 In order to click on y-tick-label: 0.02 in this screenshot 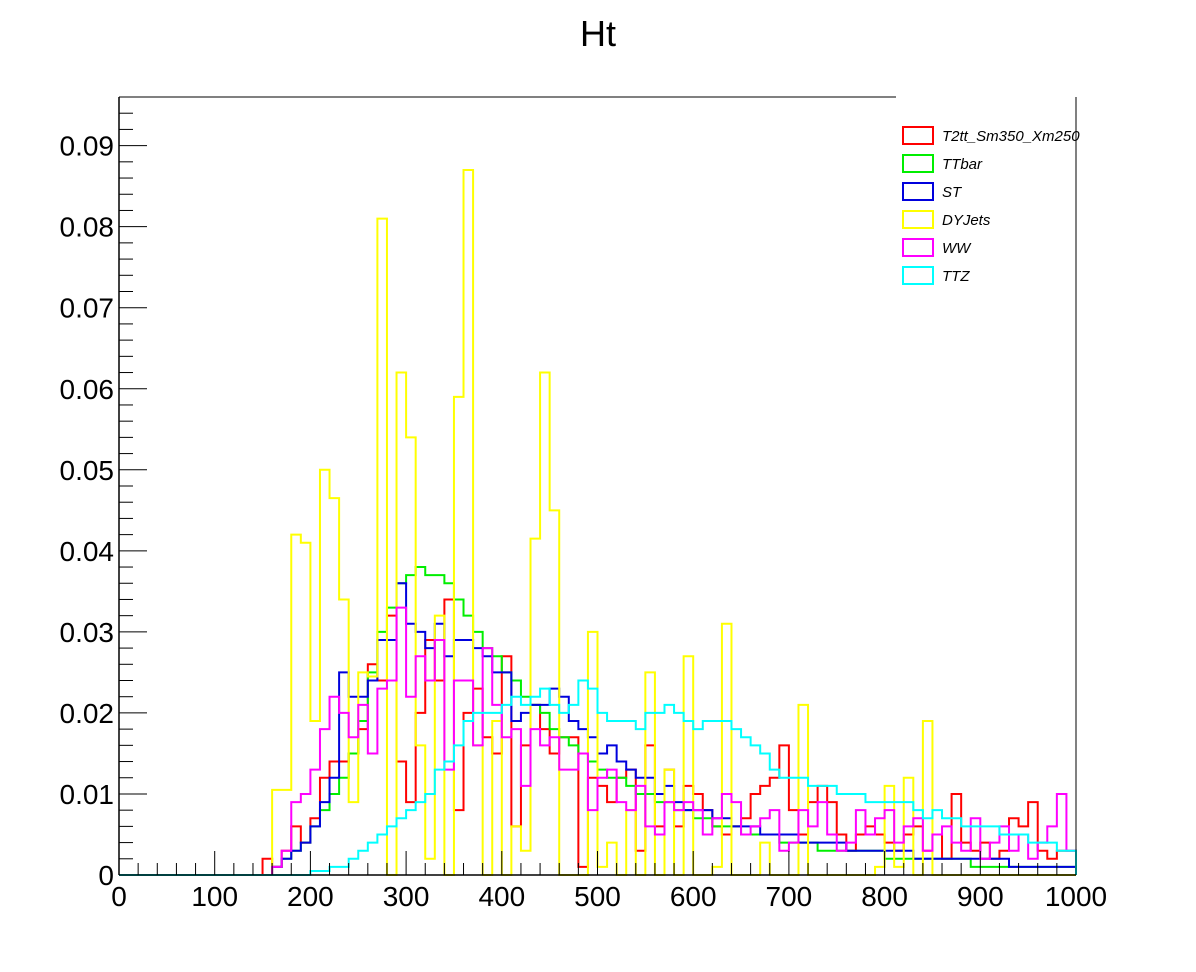, I will do `click(87, 713)`.